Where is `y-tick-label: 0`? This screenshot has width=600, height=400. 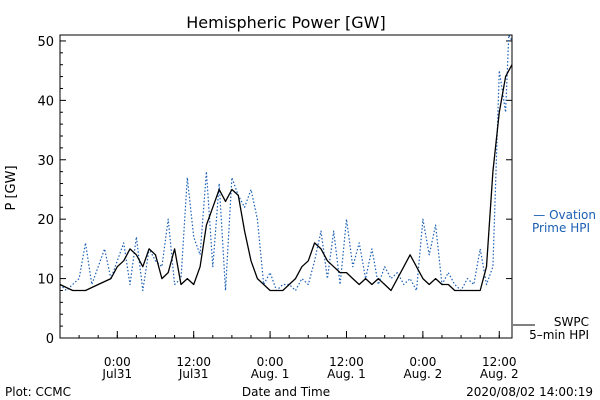 y-tick-label: 0 is located at coordinates (50, 339).